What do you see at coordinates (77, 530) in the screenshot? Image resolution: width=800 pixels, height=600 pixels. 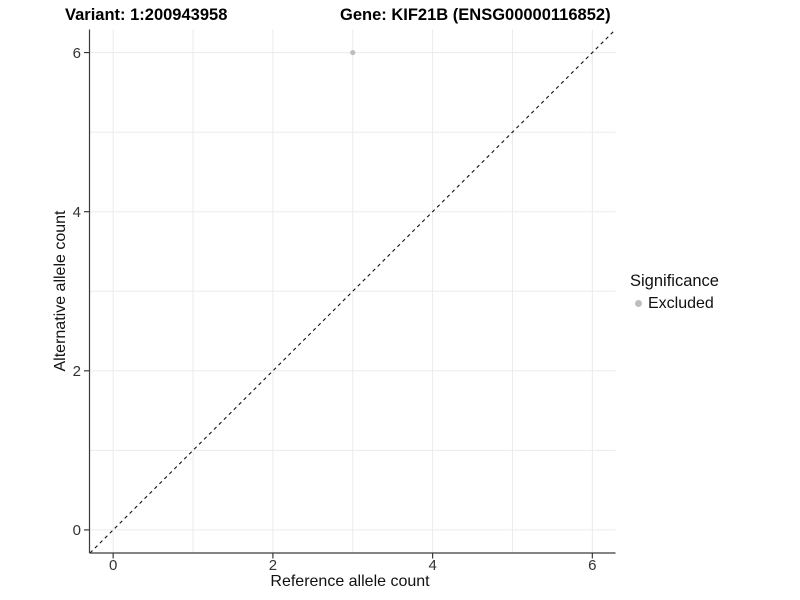 I see `y-tick-label-0: 0` at bounding box center [77, 530].